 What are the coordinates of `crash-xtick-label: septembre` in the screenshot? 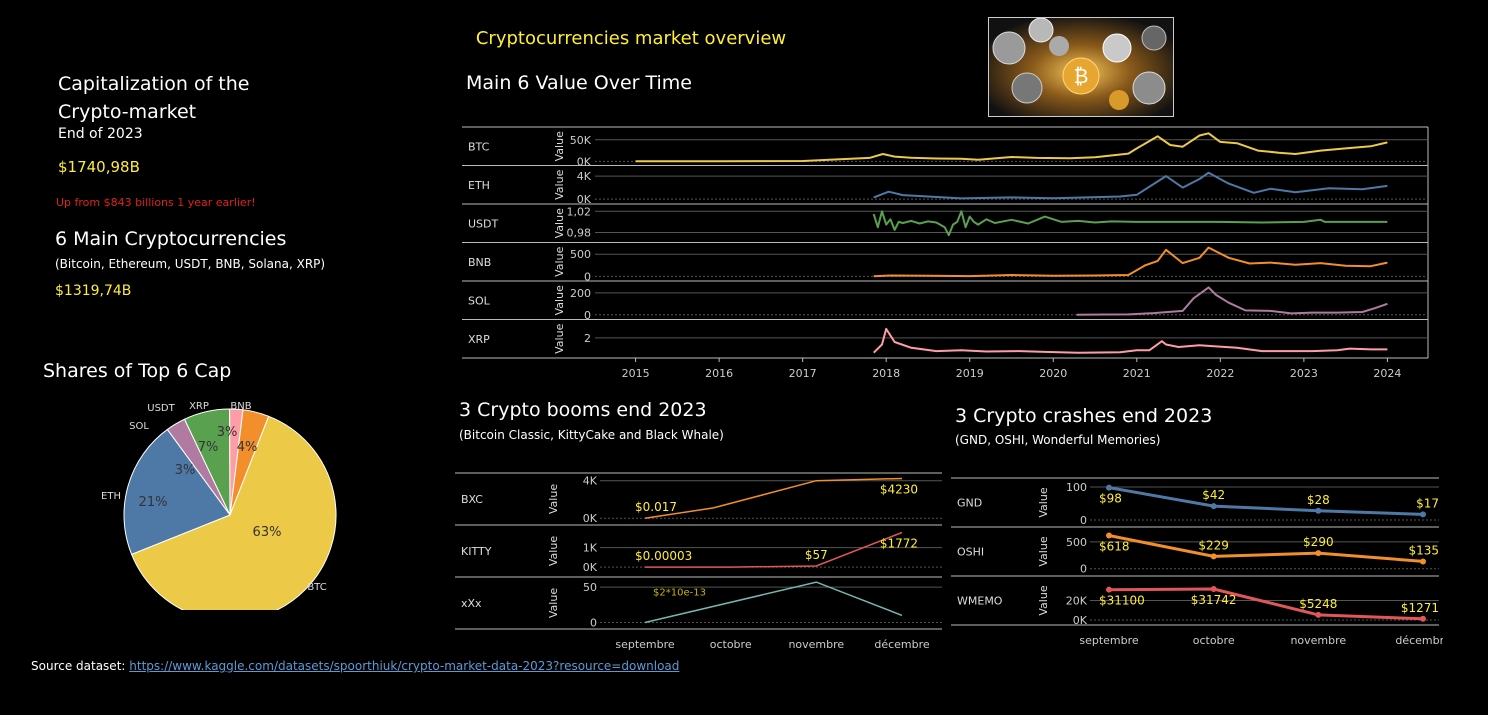 It's located at (1109, 640).